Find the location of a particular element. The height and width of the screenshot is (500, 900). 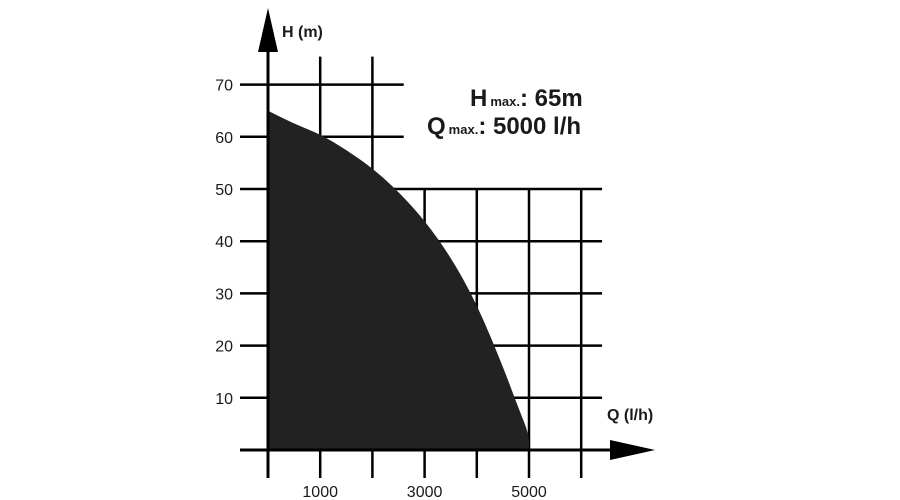

x-tick-label-1000: 1000 is located at coordinates (320, 492).